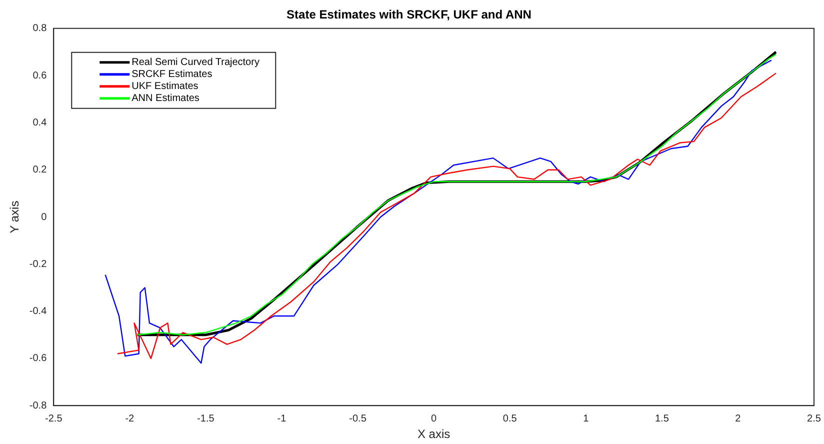 The image size is (824, 444). What do you see at coordinates (586, 418) in the screenshot?
I see `x-tick-label: 1` at bounding box center [586, 418].